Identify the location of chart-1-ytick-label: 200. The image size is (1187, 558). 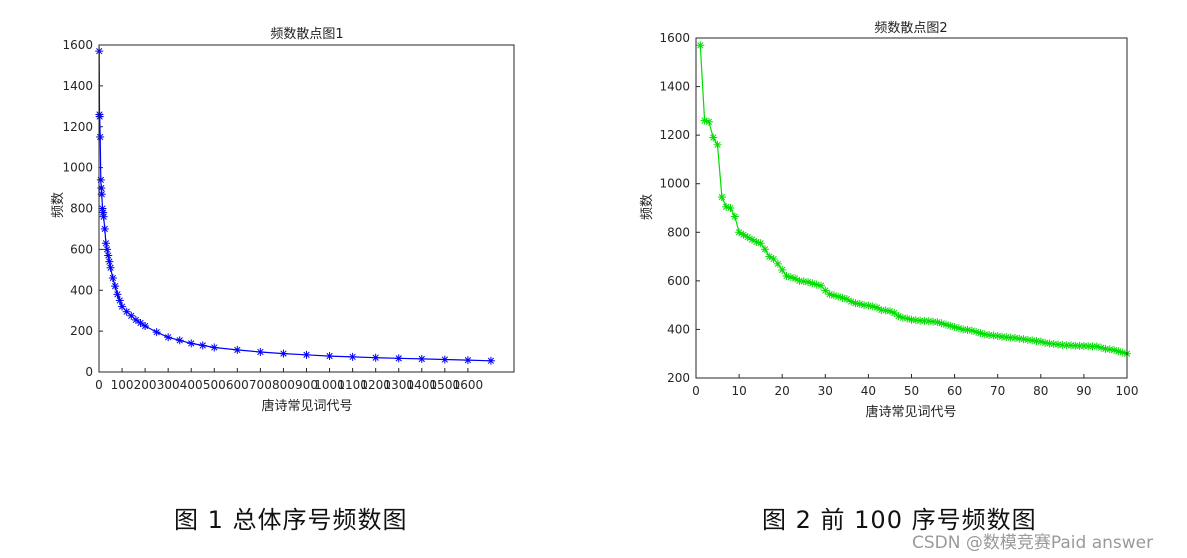
(81, 331).